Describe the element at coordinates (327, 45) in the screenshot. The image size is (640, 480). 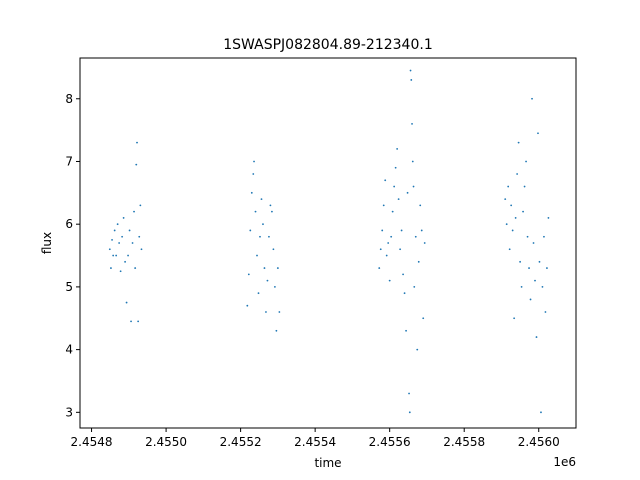
I see `chart-title: 1SWASPJ082804.89-212340.1` at that location.